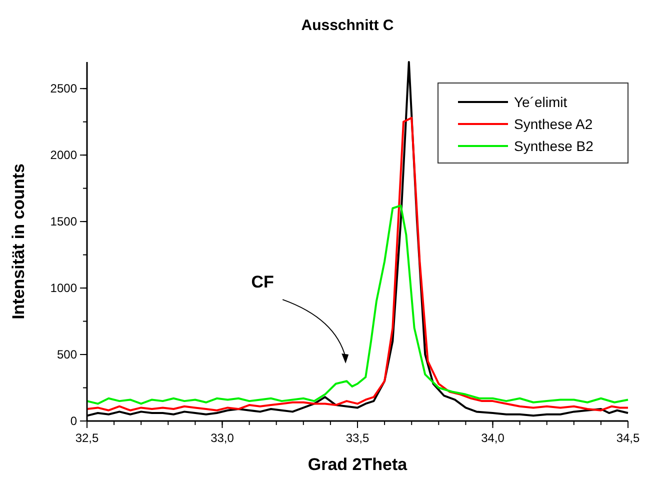 Image resolution: width=645 pixels, height=482 pixels. Describe the element at coordinates (554, 146) in the screenshot. I see `legend-label: Synthese B2` at that location.